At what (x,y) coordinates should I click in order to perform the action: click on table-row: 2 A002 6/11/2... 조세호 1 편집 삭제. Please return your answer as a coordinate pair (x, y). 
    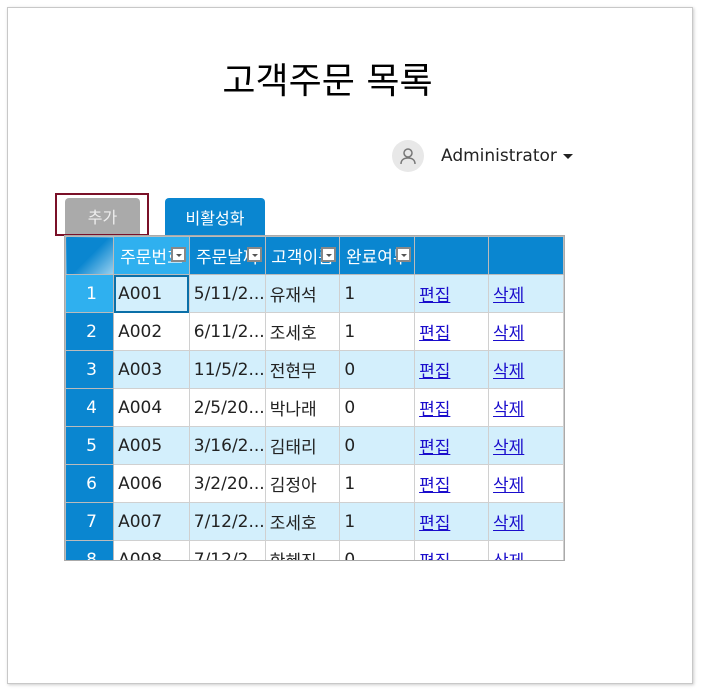
    Looking at the image, I should click on (314, 331).